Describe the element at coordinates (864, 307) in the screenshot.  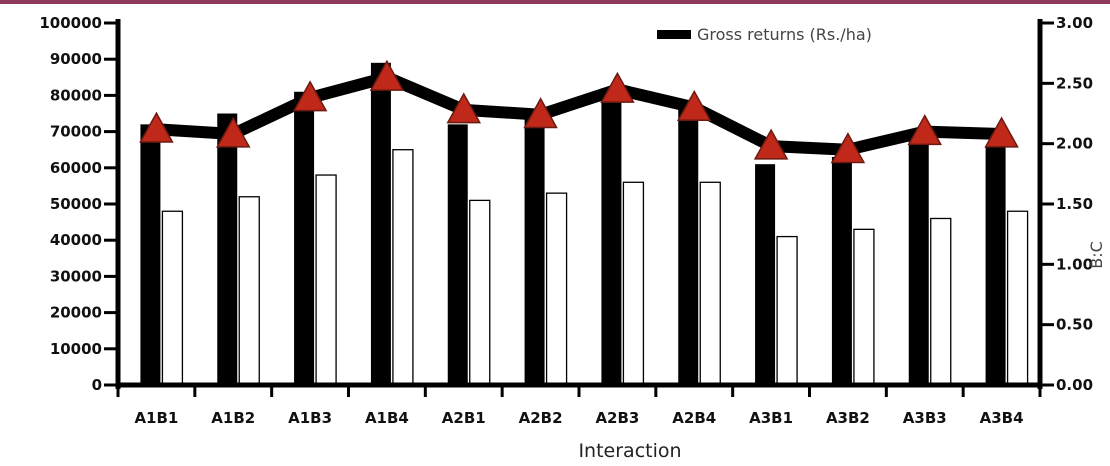
I see `bar-secondary-a3b2` at that location.